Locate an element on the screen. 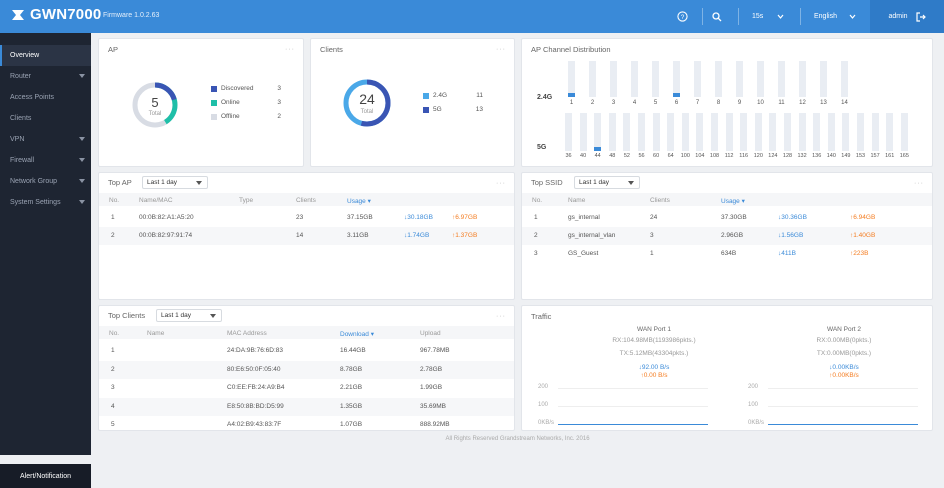 The height and width of the screenshot is (488, 944). column-header: Name is located at coordinates (156, 333).